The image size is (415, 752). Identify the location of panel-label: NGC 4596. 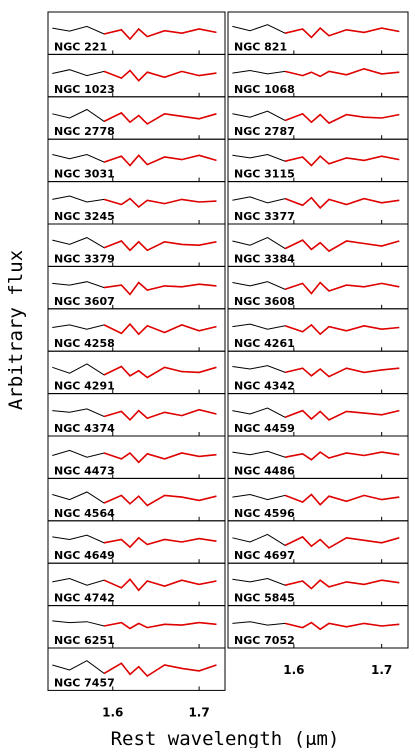
(264, 513).